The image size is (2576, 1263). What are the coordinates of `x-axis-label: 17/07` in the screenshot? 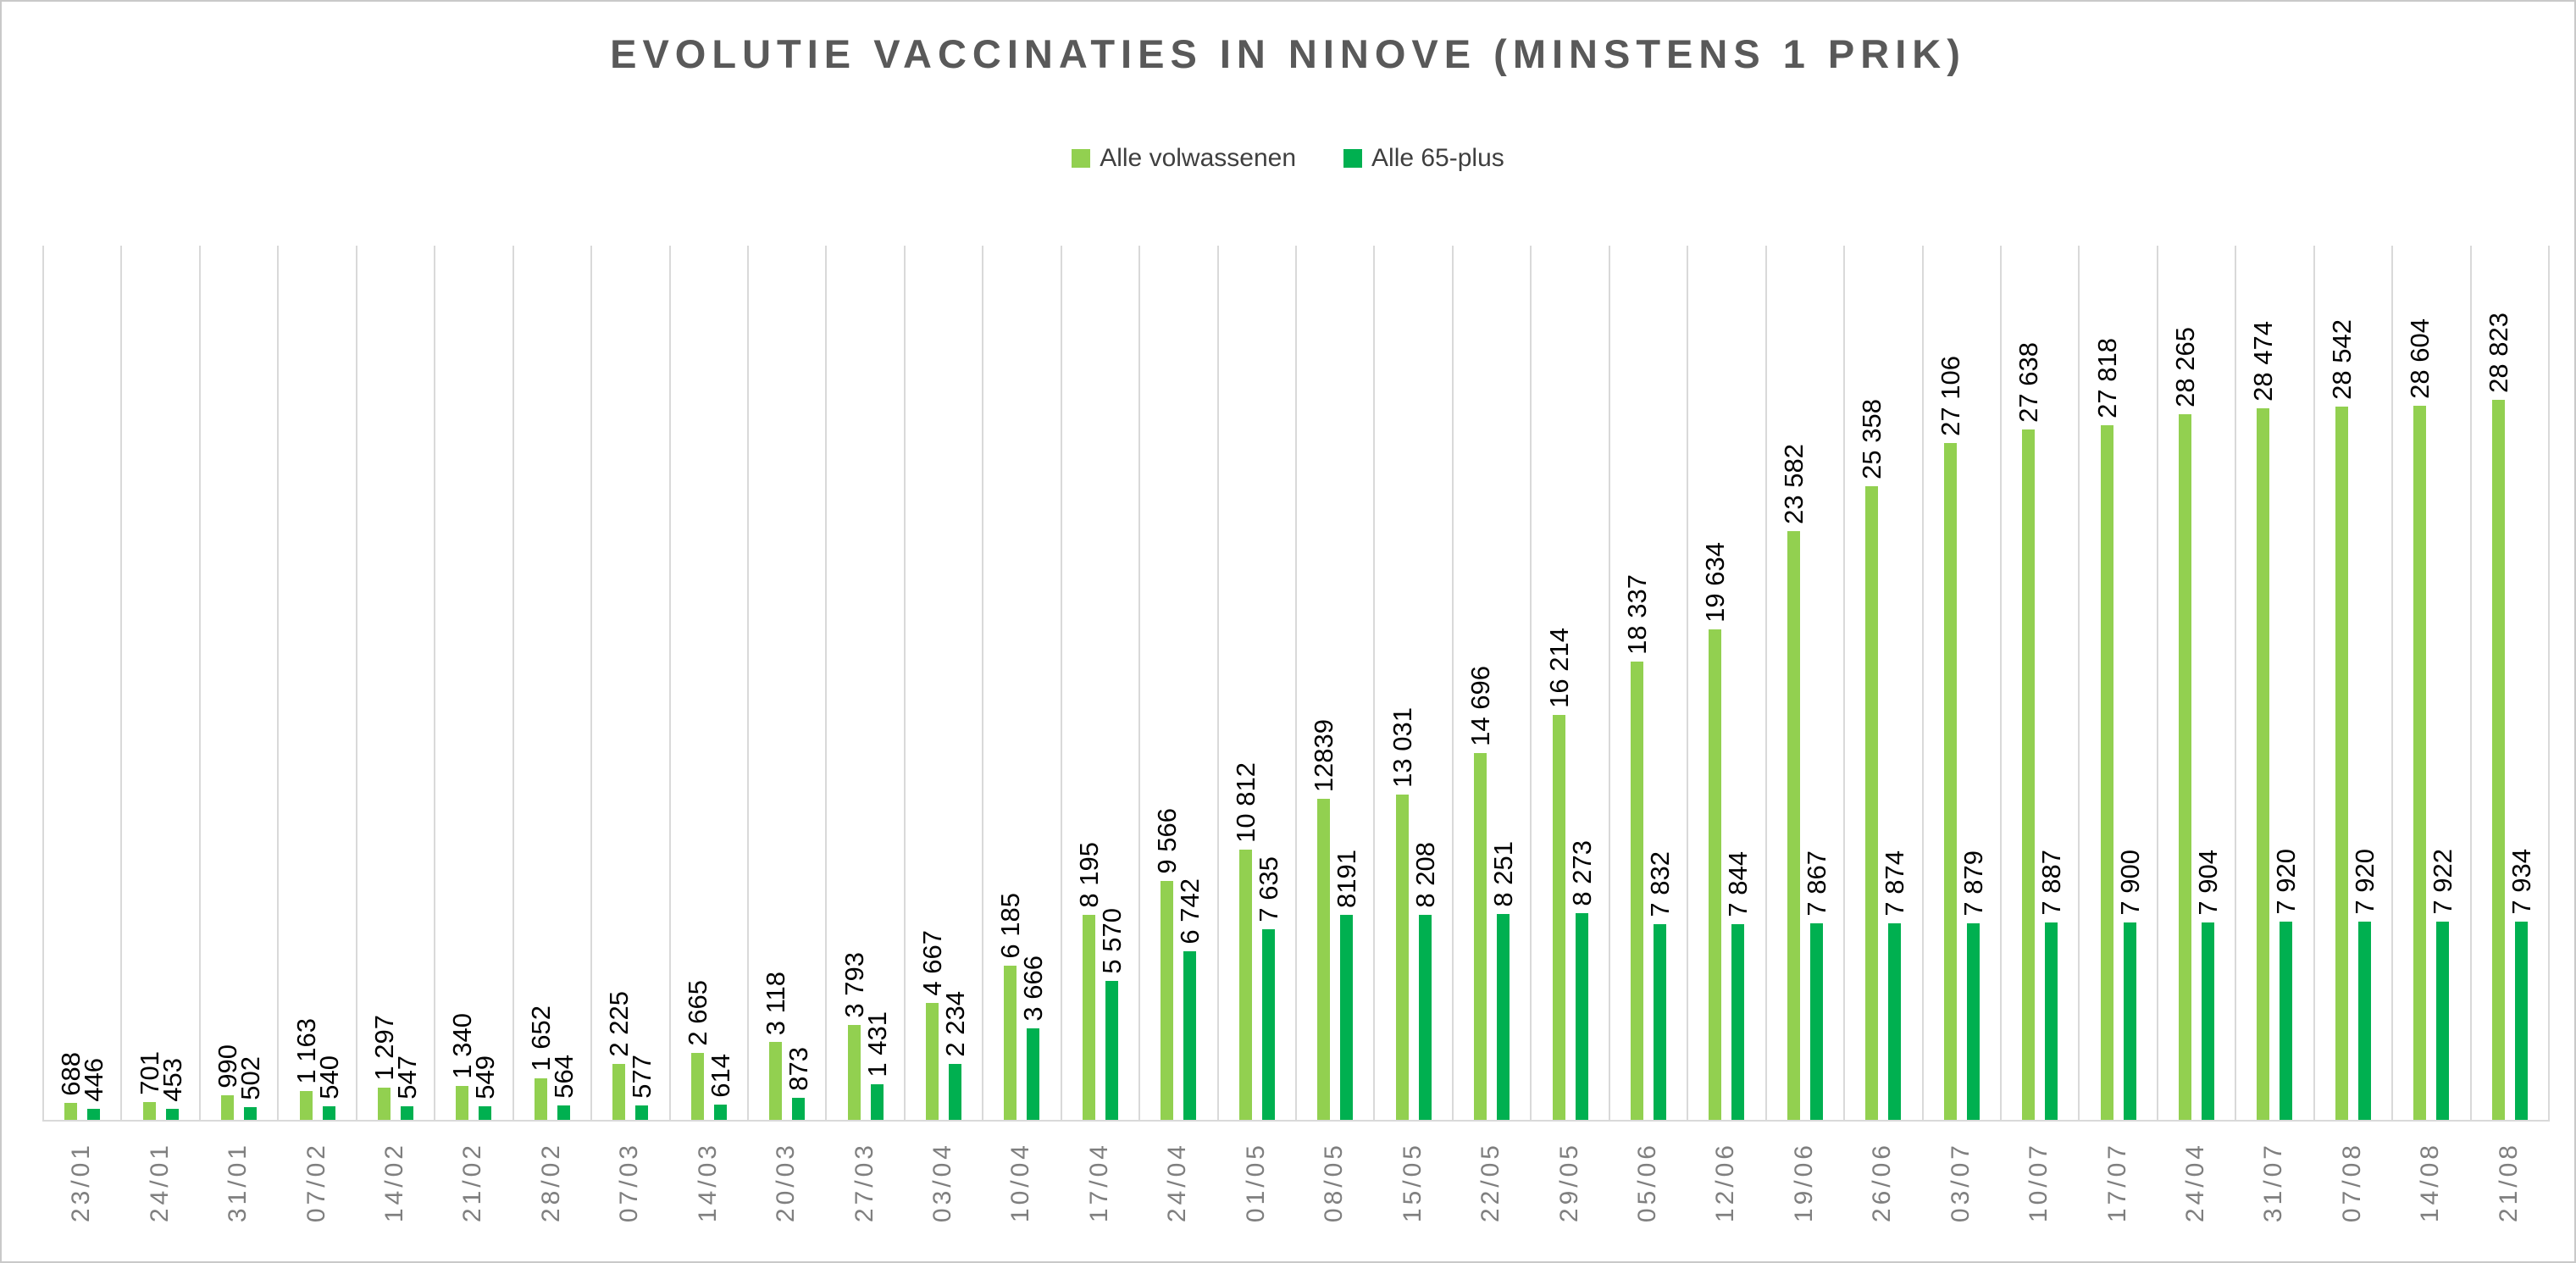 It's located at (2116, 1182).